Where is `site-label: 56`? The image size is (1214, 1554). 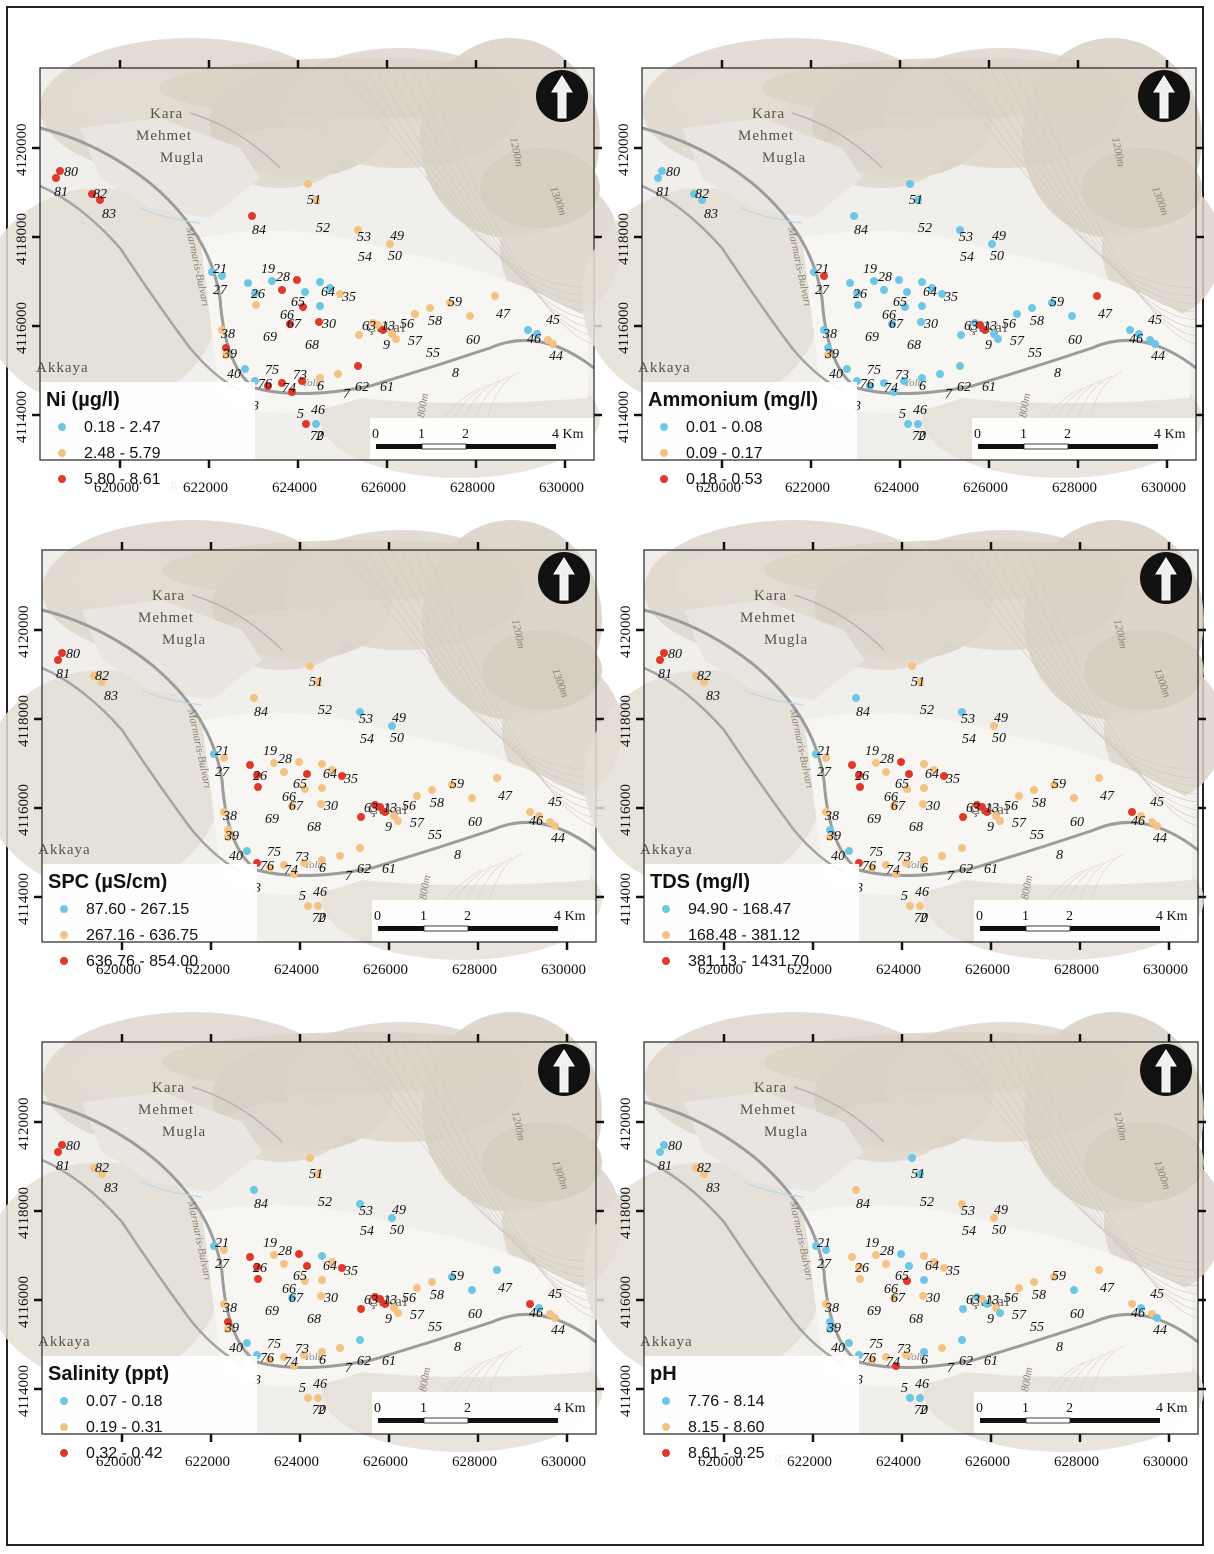
site-label: 56 is located at coordinates (409, 806).